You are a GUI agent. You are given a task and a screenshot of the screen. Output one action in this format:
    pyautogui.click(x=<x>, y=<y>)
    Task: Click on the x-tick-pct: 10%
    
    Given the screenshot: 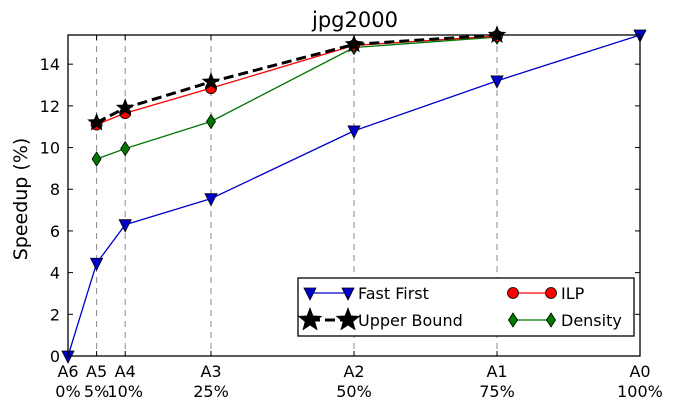 What is the action you would take?
    pyautogui.click(x=125, y=391)
    